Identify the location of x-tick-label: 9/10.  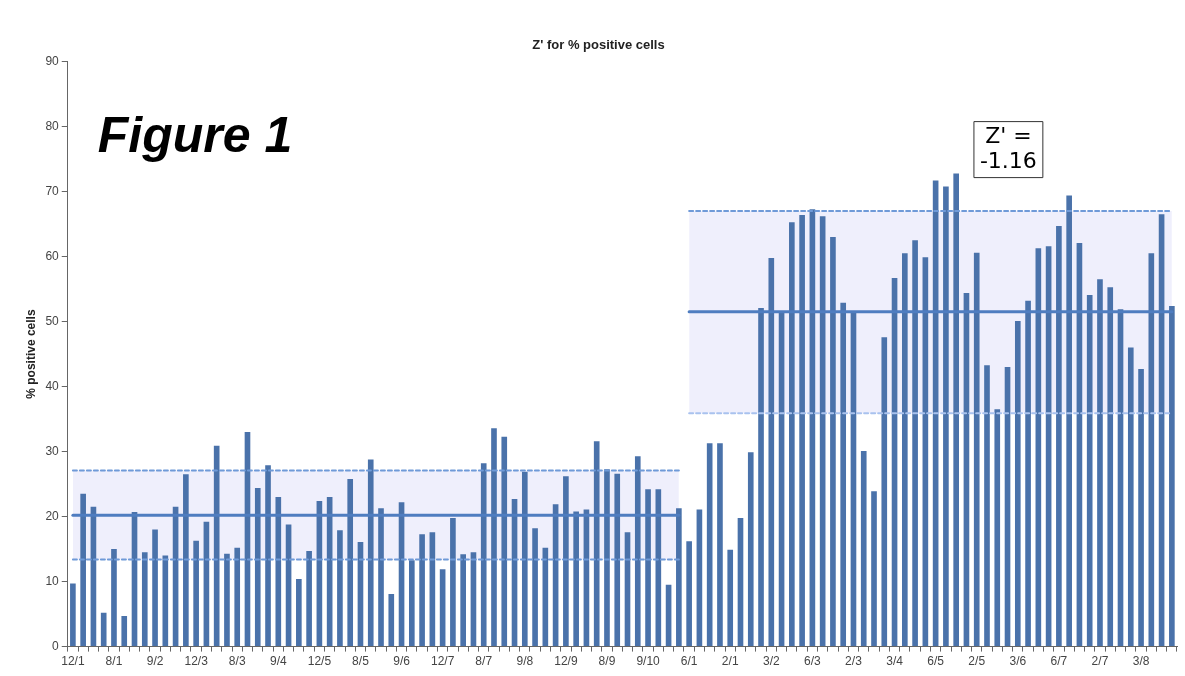
(648, 661).